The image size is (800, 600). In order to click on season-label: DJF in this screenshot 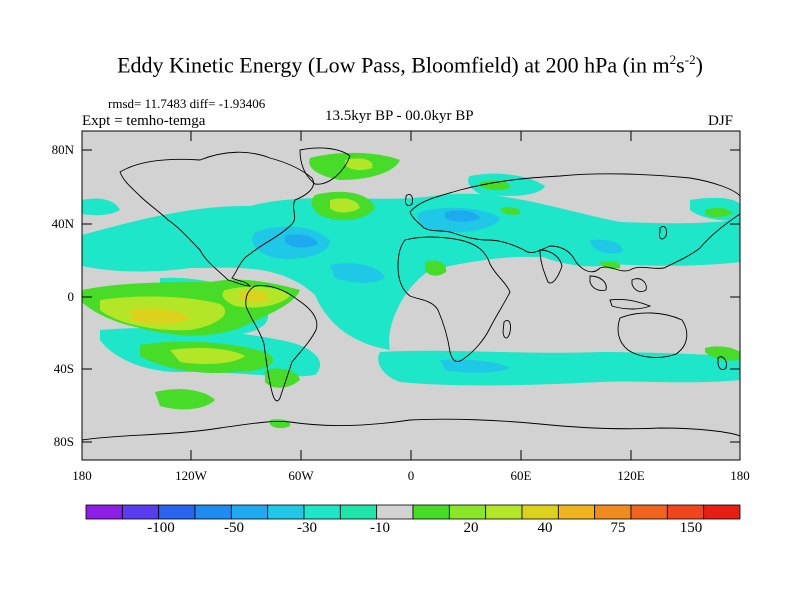, I will do `click(721, 121)`.